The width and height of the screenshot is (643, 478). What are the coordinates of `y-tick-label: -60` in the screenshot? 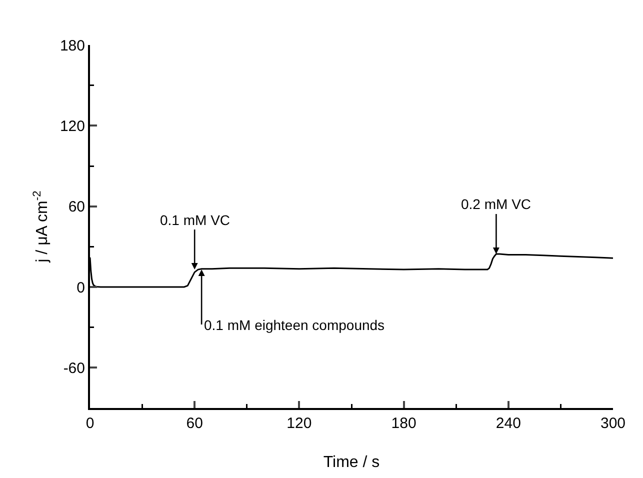 It's located at (74, 368).